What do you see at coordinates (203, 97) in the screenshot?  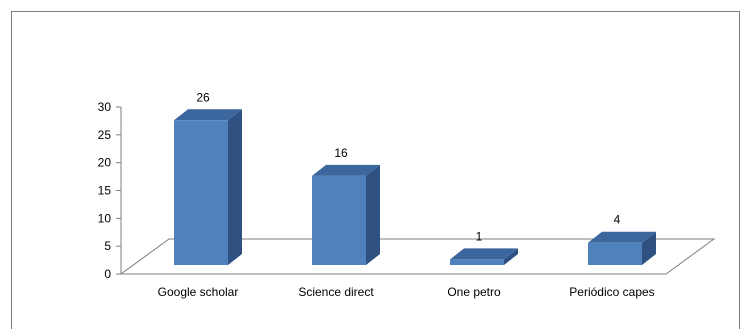 I see `data-label: 26` at bounding box center [203, 97].